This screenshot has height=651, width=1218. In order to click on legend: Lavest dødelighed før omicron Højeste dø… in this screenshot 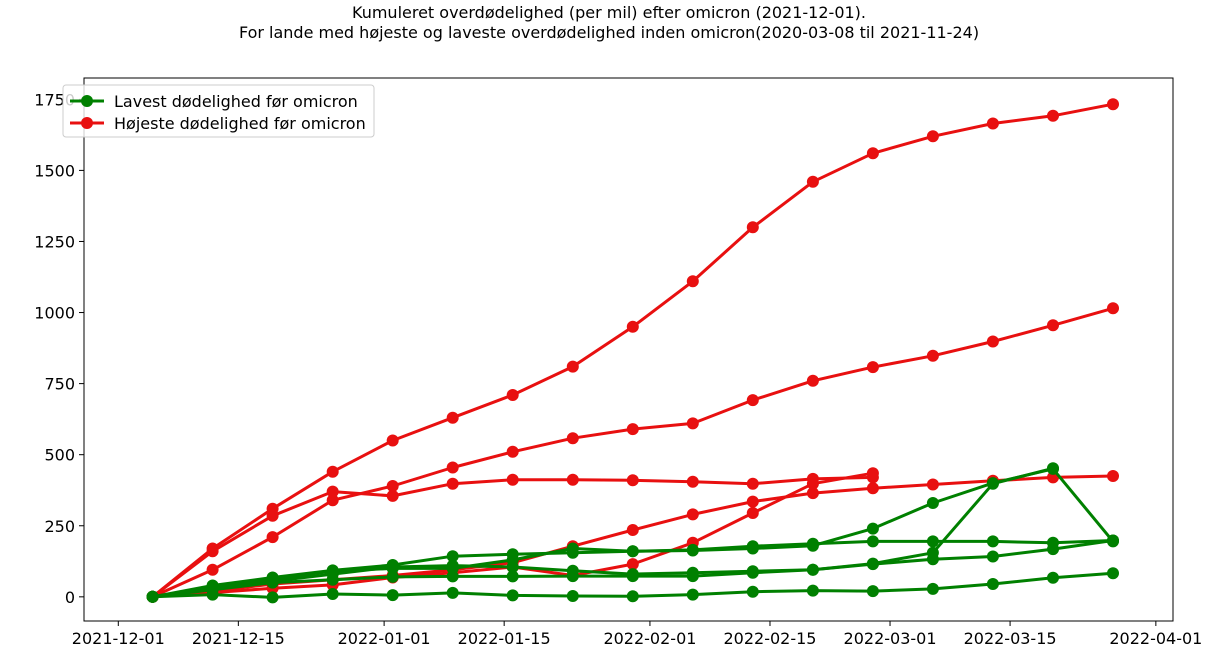, I will do `click(218, 111)`.